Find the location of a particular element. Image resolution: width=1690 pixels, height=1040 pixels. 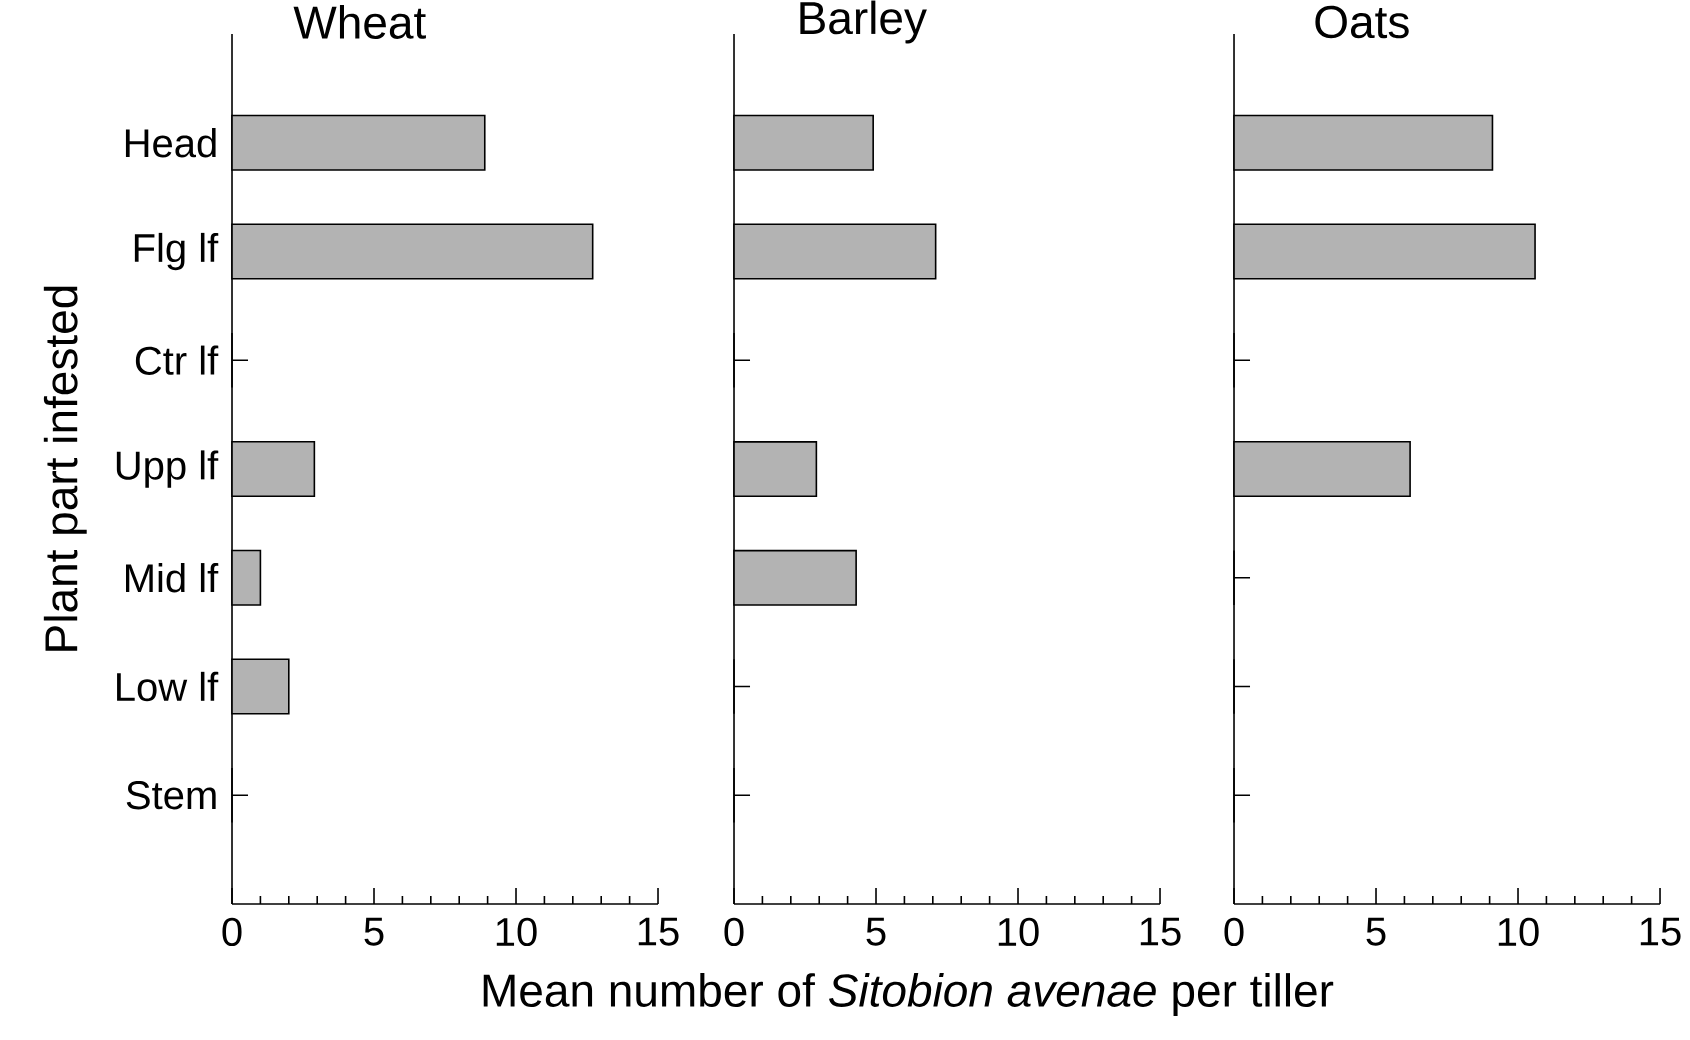

chart-title: Wheat is located at coordinates (359, 22).